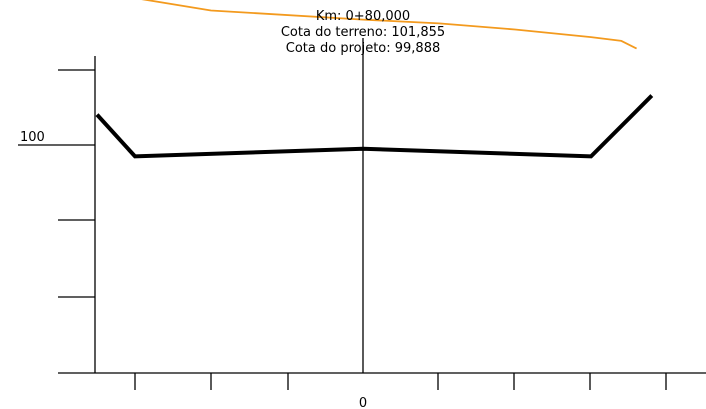  Describe the element at coordinates (363, 402) in the screenshot. I see `offset-label-0: 0` at that location.